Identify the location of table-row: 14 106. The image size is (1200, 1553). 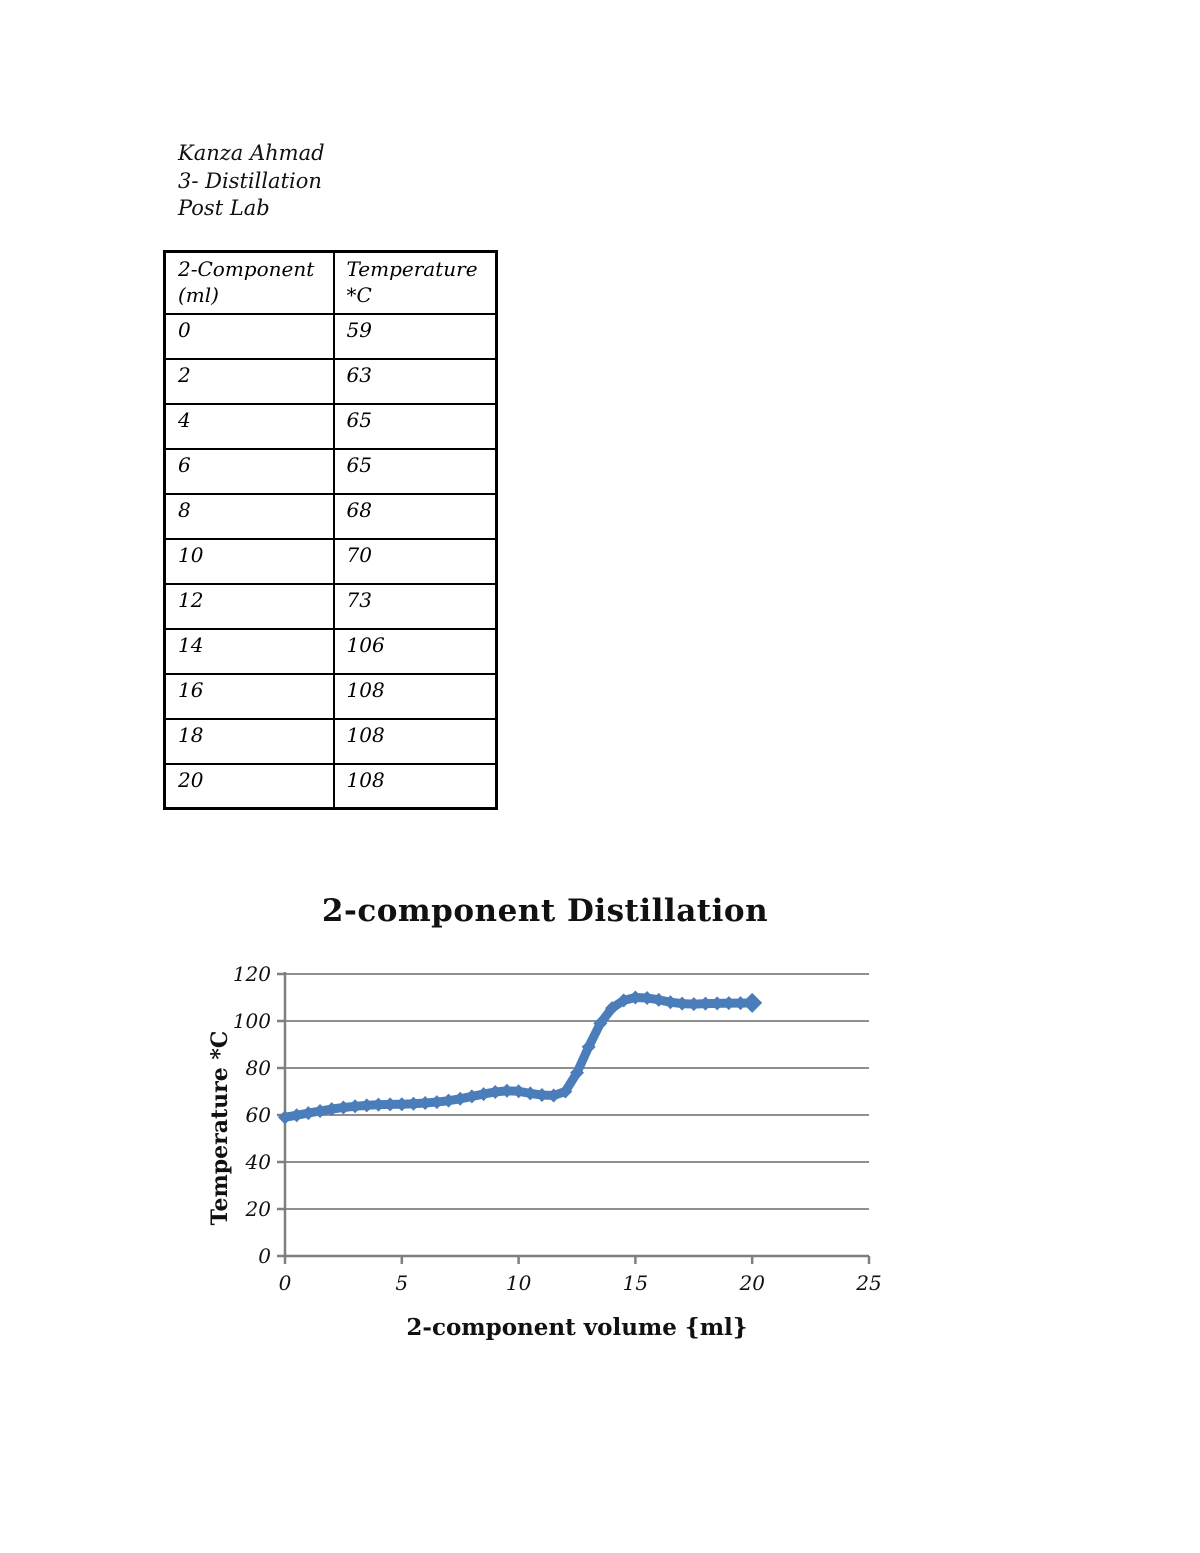
(330, 651).